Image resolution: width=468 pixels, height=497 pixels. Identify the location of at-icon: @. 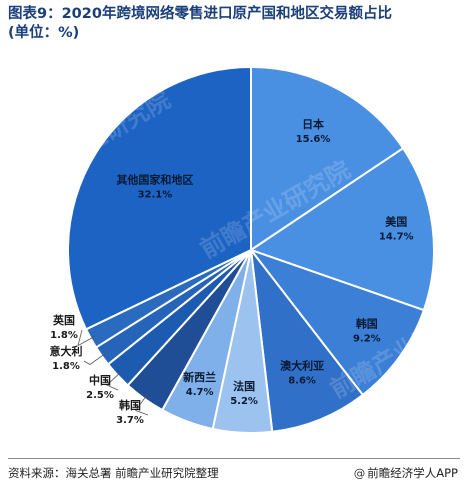
(359, 473).